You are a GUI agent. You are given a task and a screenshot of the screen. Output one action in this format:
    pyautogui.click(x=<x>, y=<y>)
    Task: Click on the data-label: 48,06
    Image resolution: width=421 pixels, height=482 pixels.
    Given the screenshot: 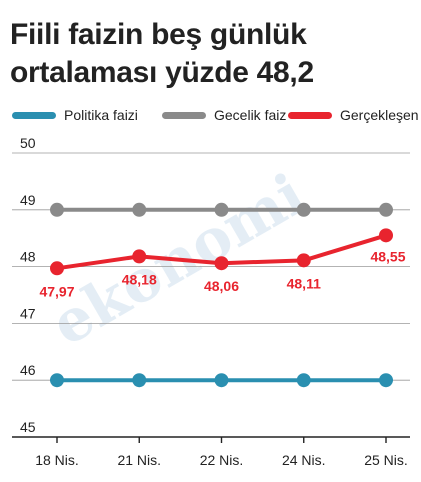 What is the action you would take?
    pyautogui.click(x=221, y=286)
    